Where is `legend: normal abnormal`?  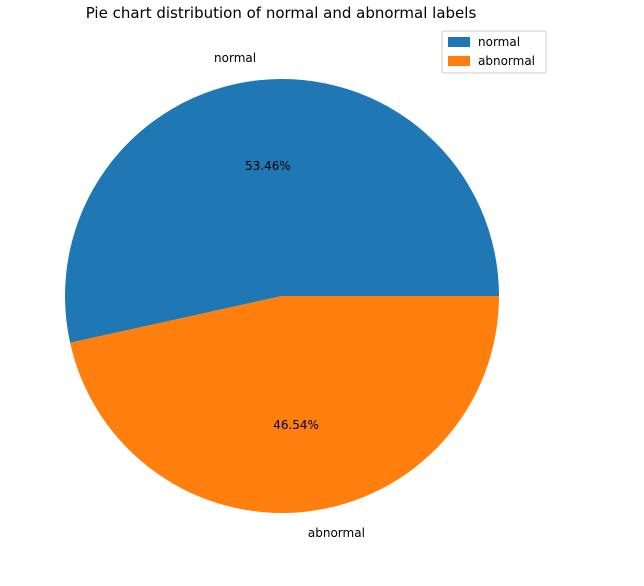
legend: normal abnormal is located at coordinates (494, 52).